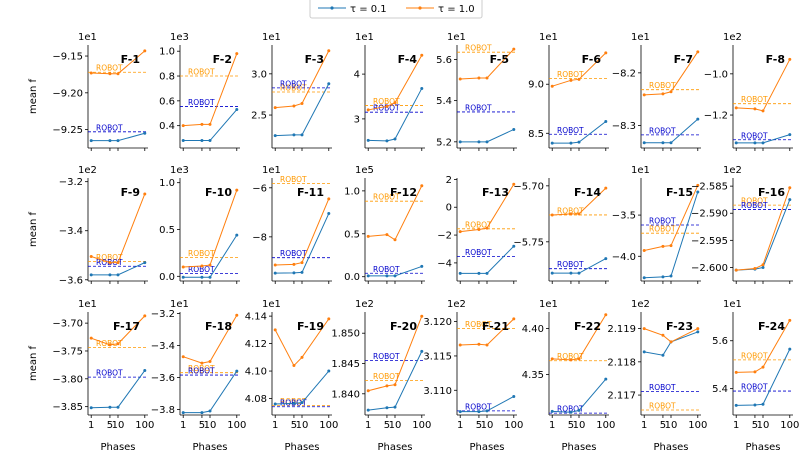 This screenshot has height=450, width=800. I want to click on y-tick-label: −2.590, so click(709, 214).